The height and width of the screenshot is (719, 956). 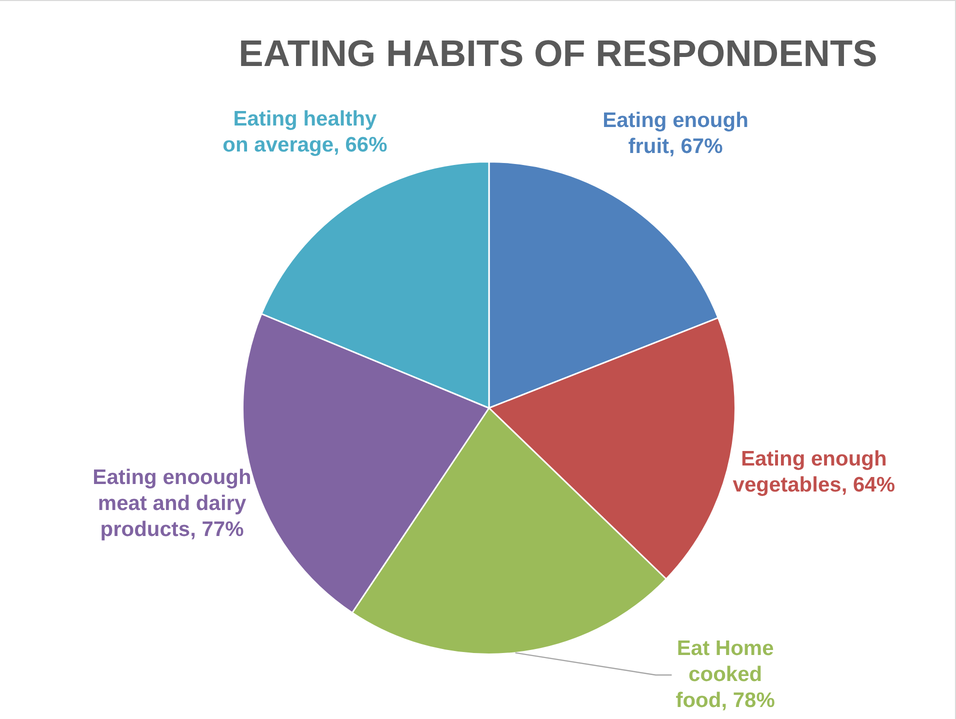 What do you see at coordinates (726, 674) in the screenshot?
I see `slice-label: Eat Home cooked food, 78%` at bounding box center [726, 674].